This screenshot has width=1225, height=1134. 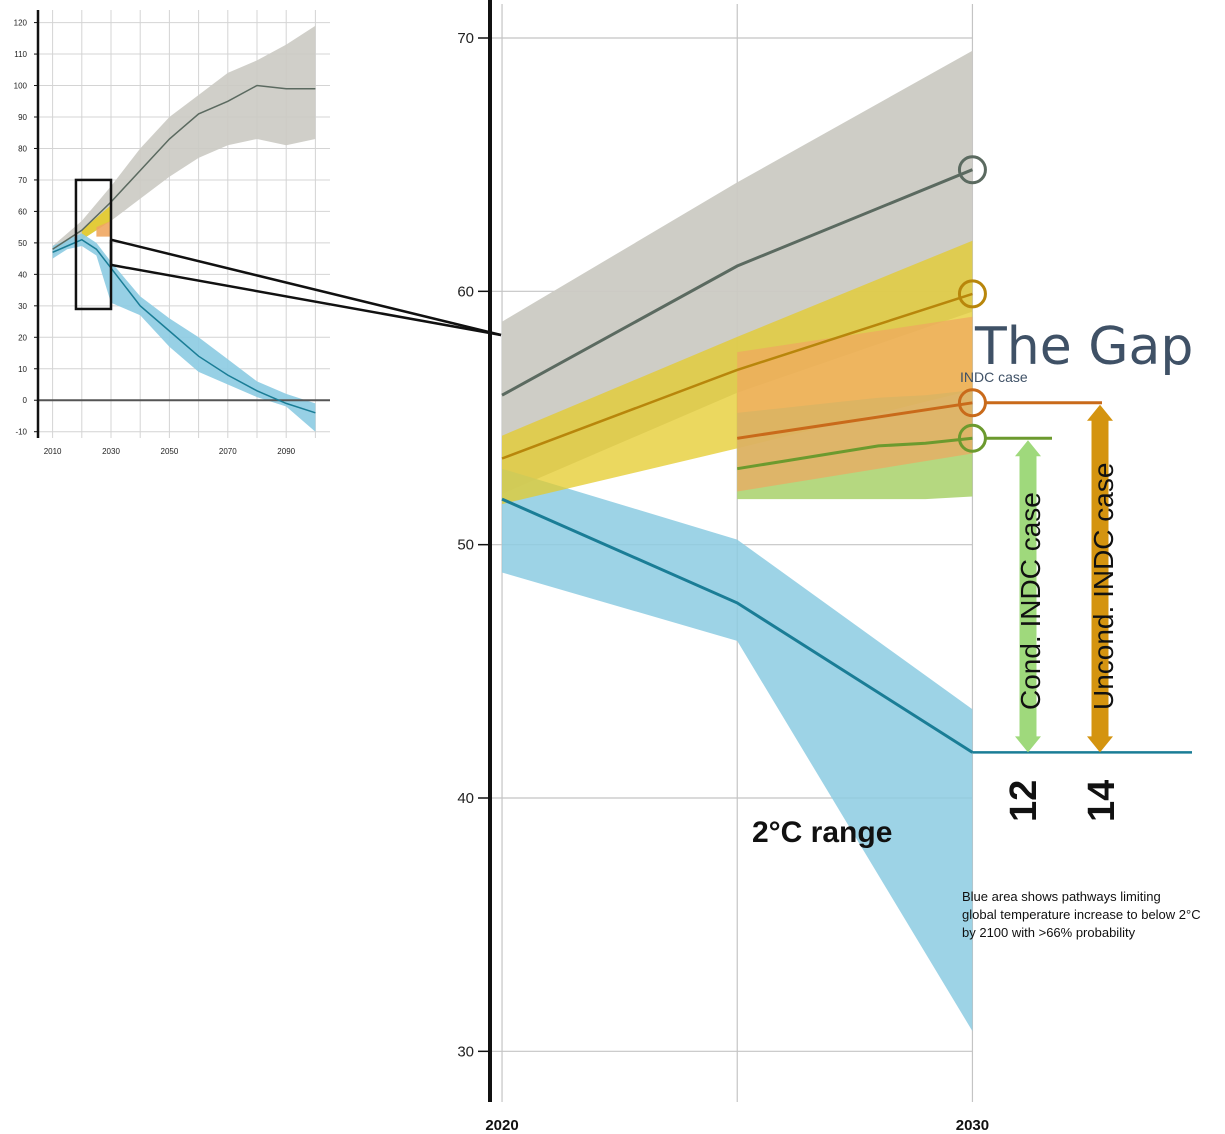 I want to click on overview-y-tick-label: 90, so click(x=22, y=117).